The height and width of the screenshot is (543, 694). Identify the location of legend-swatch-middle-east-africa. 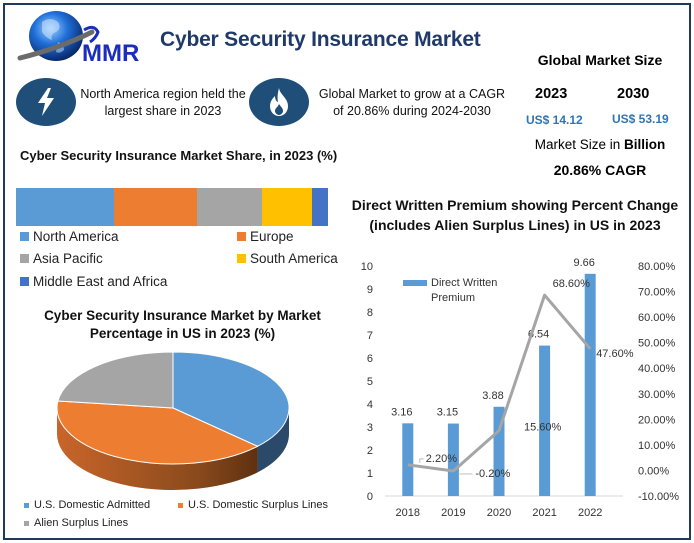
(24, 281).